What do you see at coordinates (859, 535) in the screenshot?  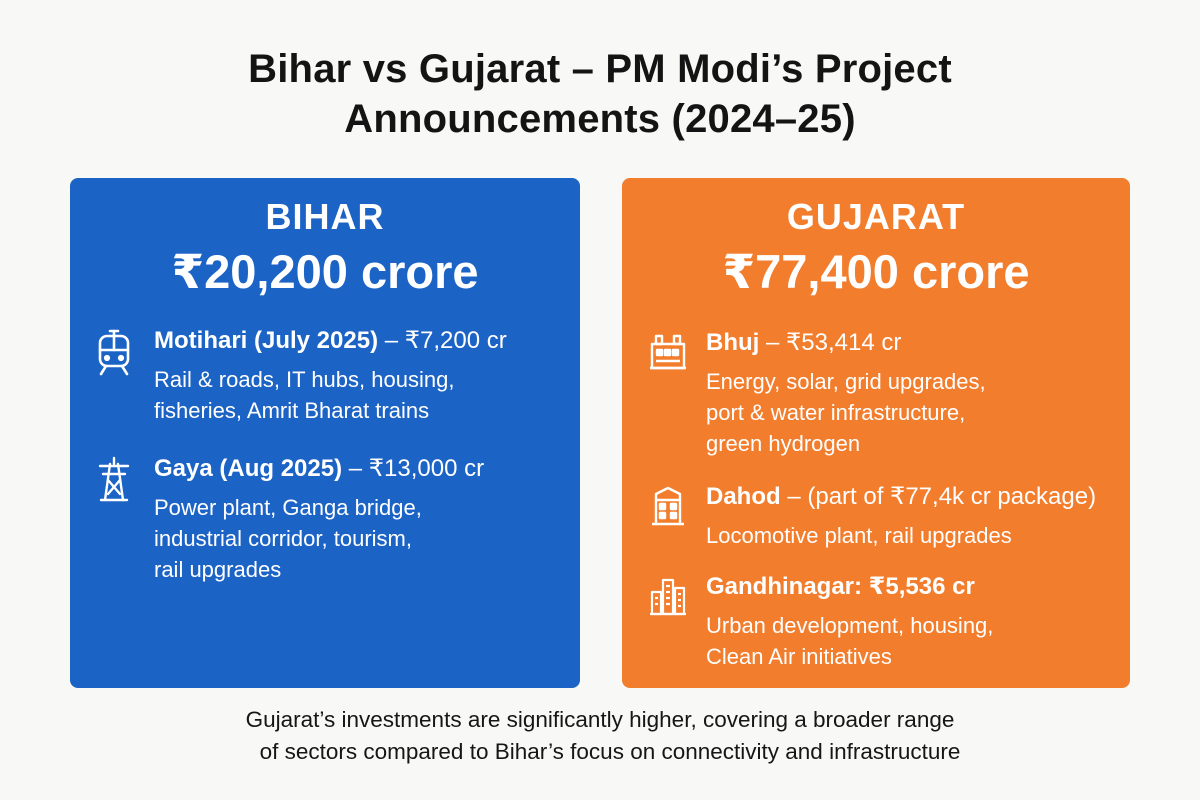 I see `project-description: Locomotive plant, rail upgrades` at bounding box center [859, 535].